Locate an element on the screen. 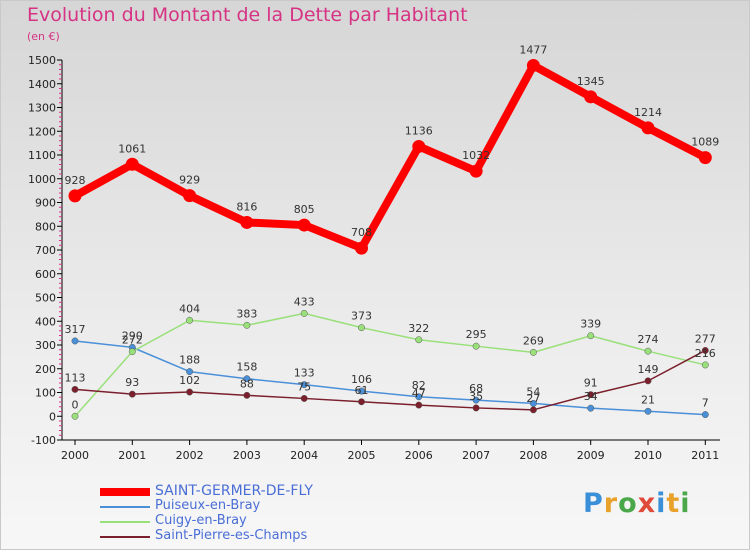 The height and width of the screenshot is (550, 750). data-label: 322 is located at coordinates (418, 328).